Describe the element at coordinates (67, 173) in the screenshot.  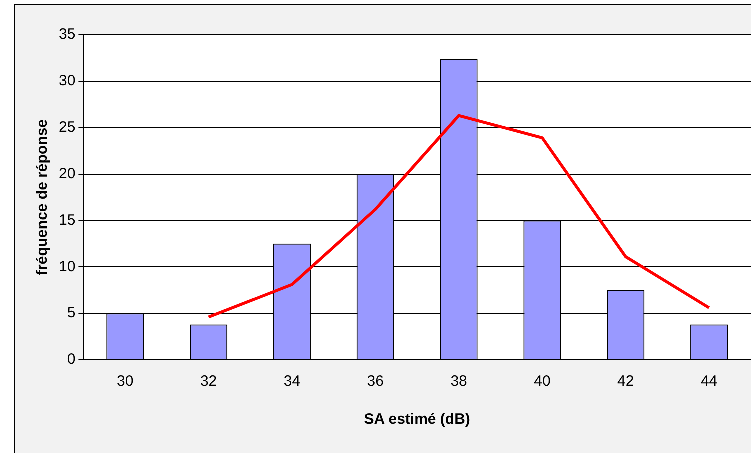
I see `y-tick-label: 20` at that location.